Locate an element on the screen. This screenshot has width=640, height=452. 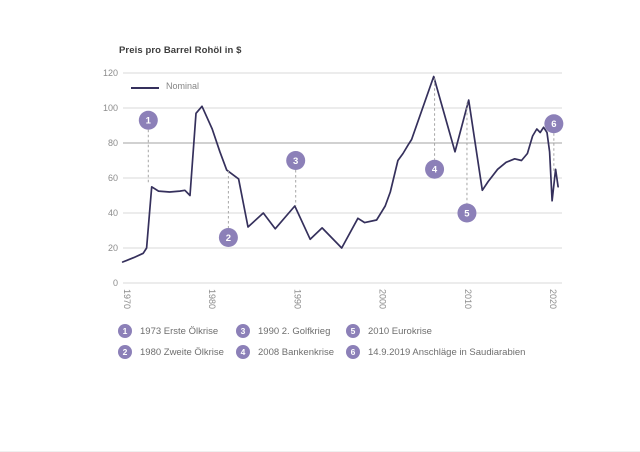
y-tick-label: 80 is located at coordinates (113, 143).